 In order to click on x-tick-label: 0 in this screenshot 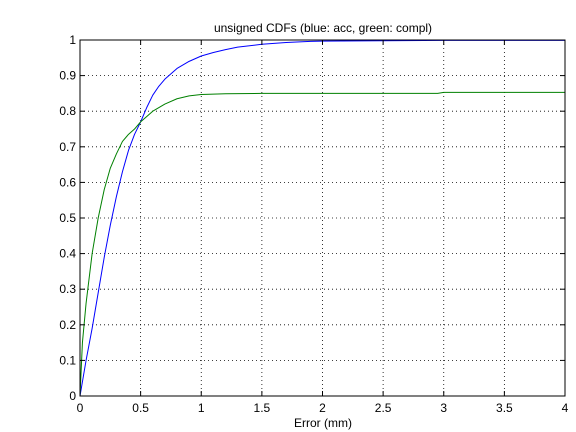, I will do `click(80, 408)`.